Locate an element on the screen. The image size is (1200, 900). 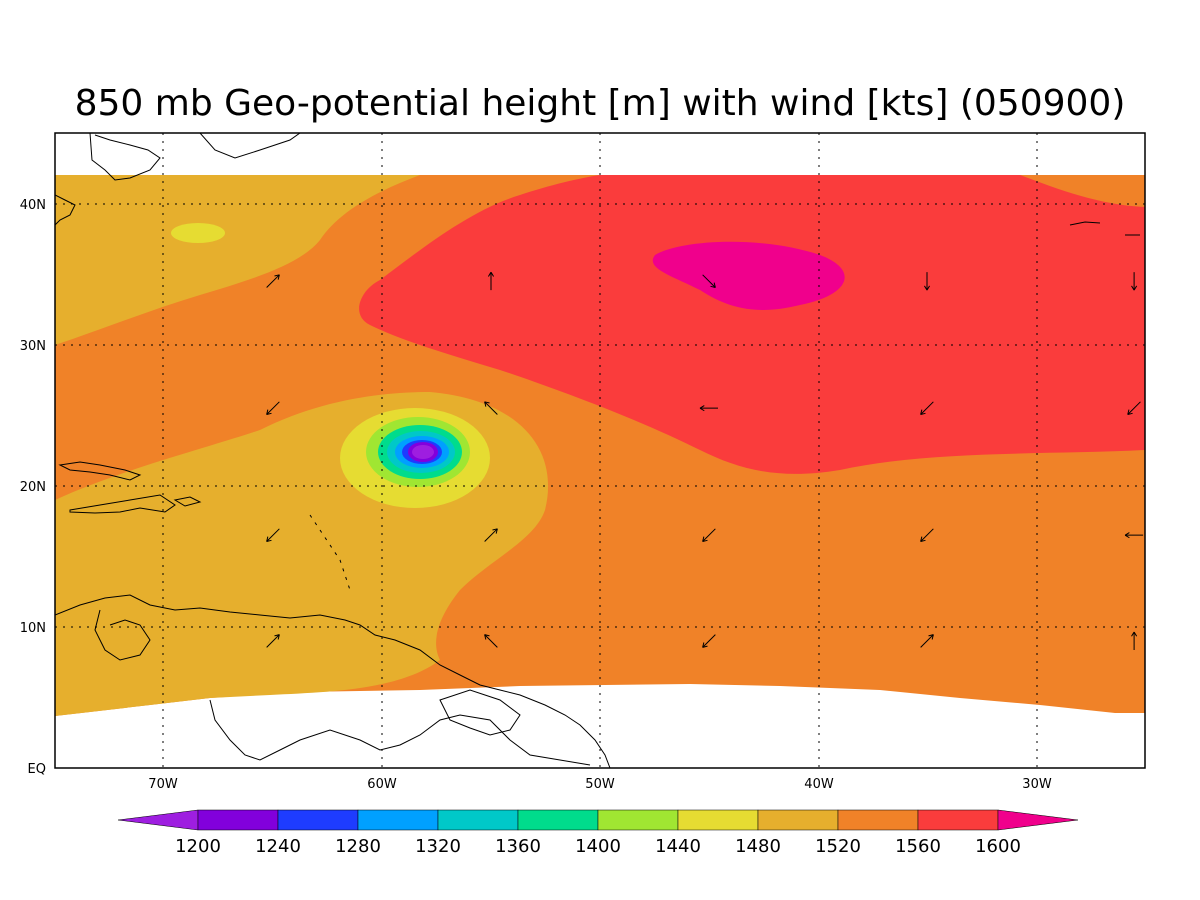
lat-tick-label: 40N is located at coordinates (33, 205).